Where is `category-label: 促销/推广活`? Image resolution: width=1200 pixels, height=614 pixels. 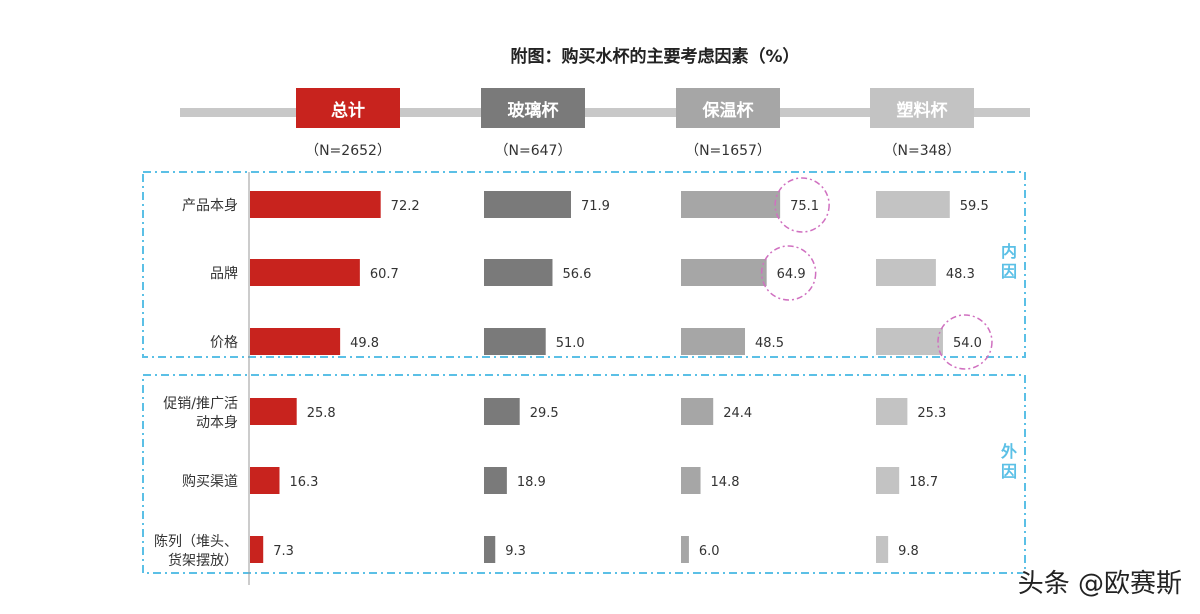 category-label: 促销/推广活 is located at coordinates (200, 404).